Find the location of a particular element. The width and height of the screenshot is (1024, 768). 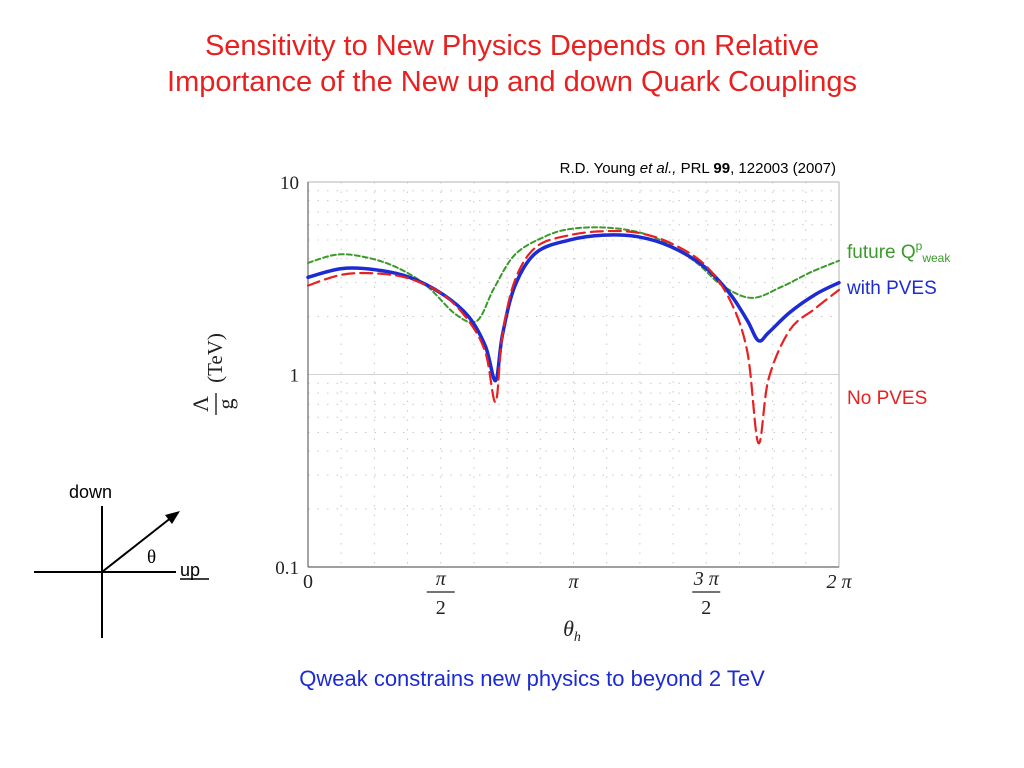

y-label-unit: (TeV) is located at coordinates (215, 358).